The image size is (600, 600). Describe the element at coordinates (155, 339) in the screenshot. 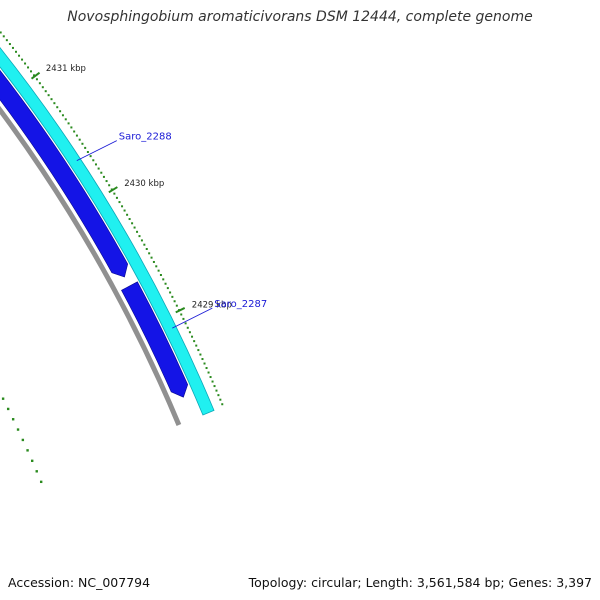

I see `gene-arrow` at that location.